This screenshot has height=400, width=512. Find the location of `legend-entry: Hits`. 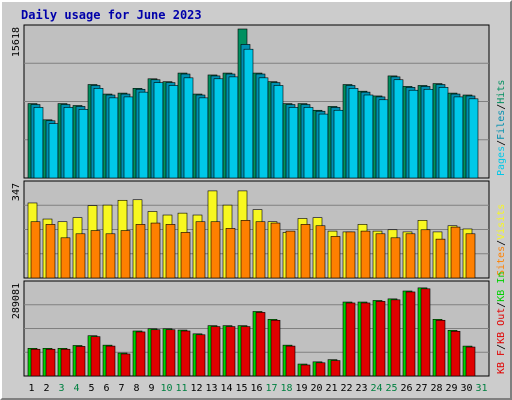

legend-entry: Hits is located at coordinates (501, 92).